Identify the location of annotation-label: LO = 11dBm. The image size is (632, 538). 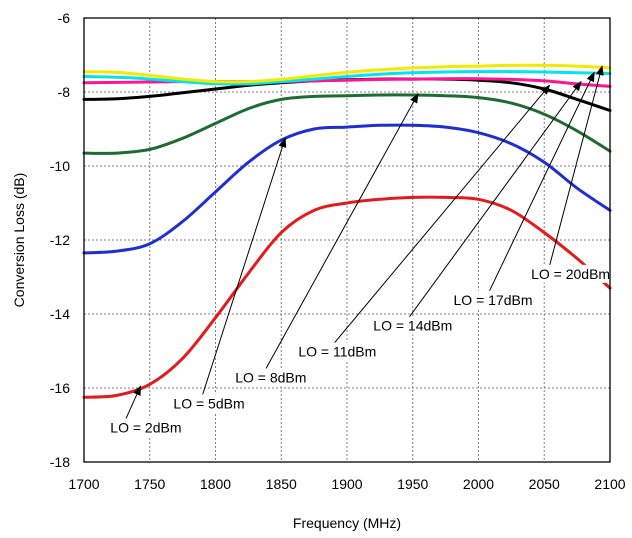
(337, 352).